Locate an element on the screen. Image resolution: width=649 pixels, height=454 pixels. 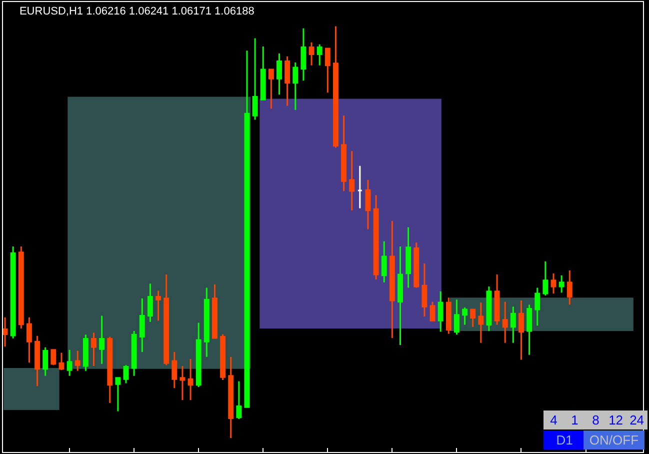
text: ON/OFF is located at coordinates (614, 440).